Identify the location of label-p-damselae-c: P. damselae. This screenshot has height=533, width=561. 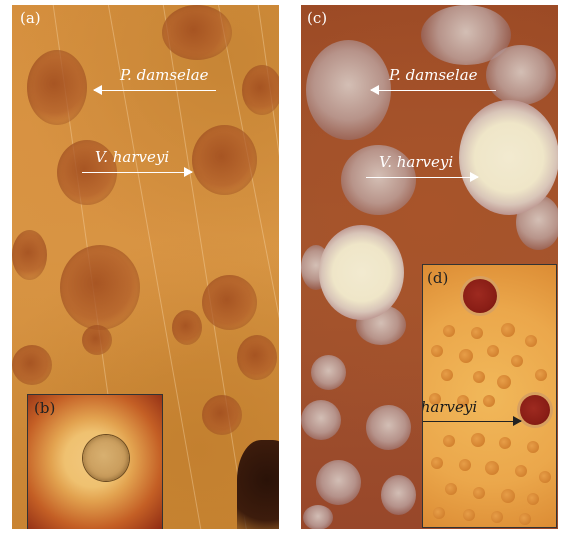
(433, 75).